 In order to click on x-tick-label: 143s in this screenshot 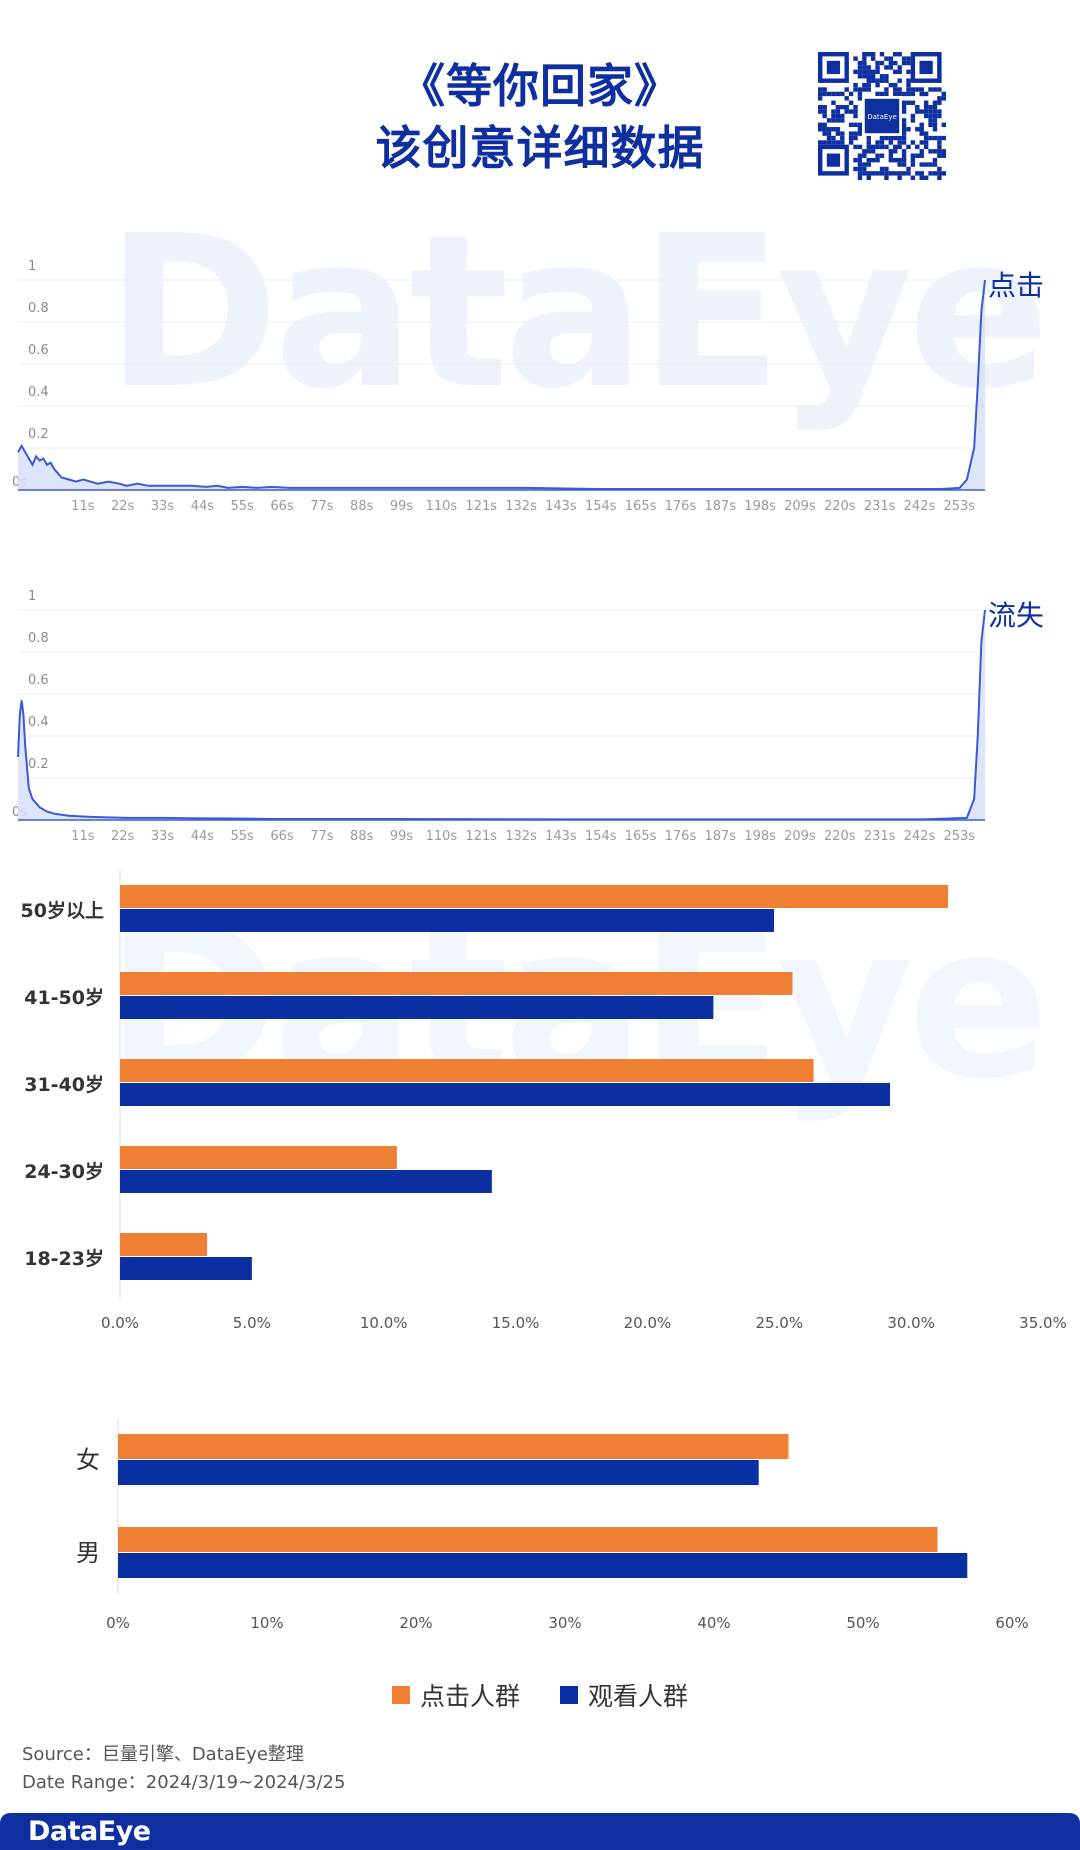, I will do `click(561, 836)`.